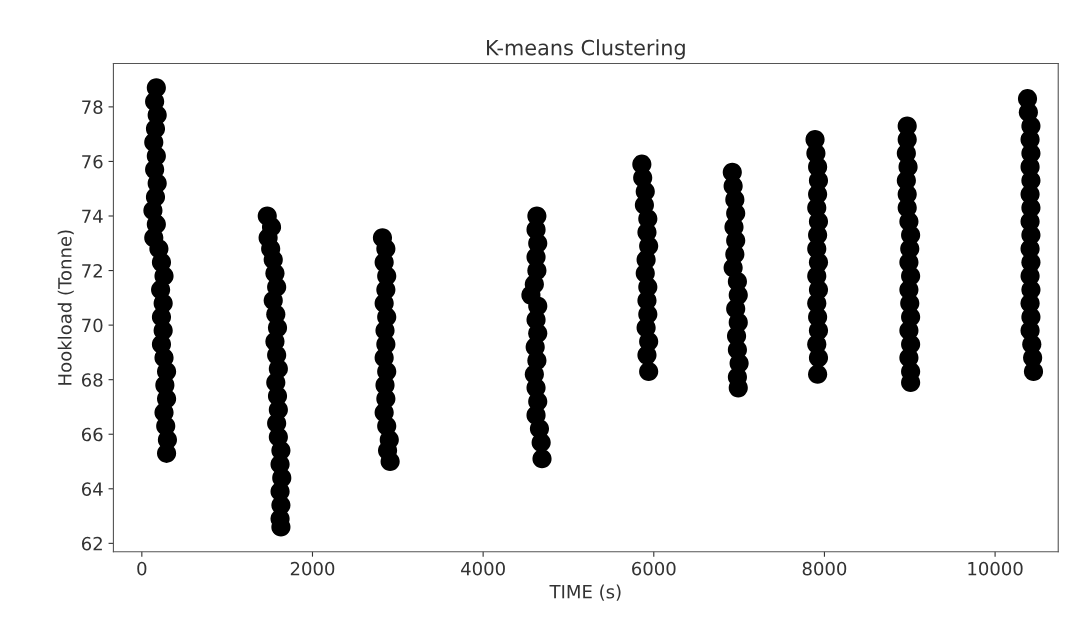  Describe the element at coordinates (995, 568) in the screenshot. I see `x-tick-label: 10000` at that location.